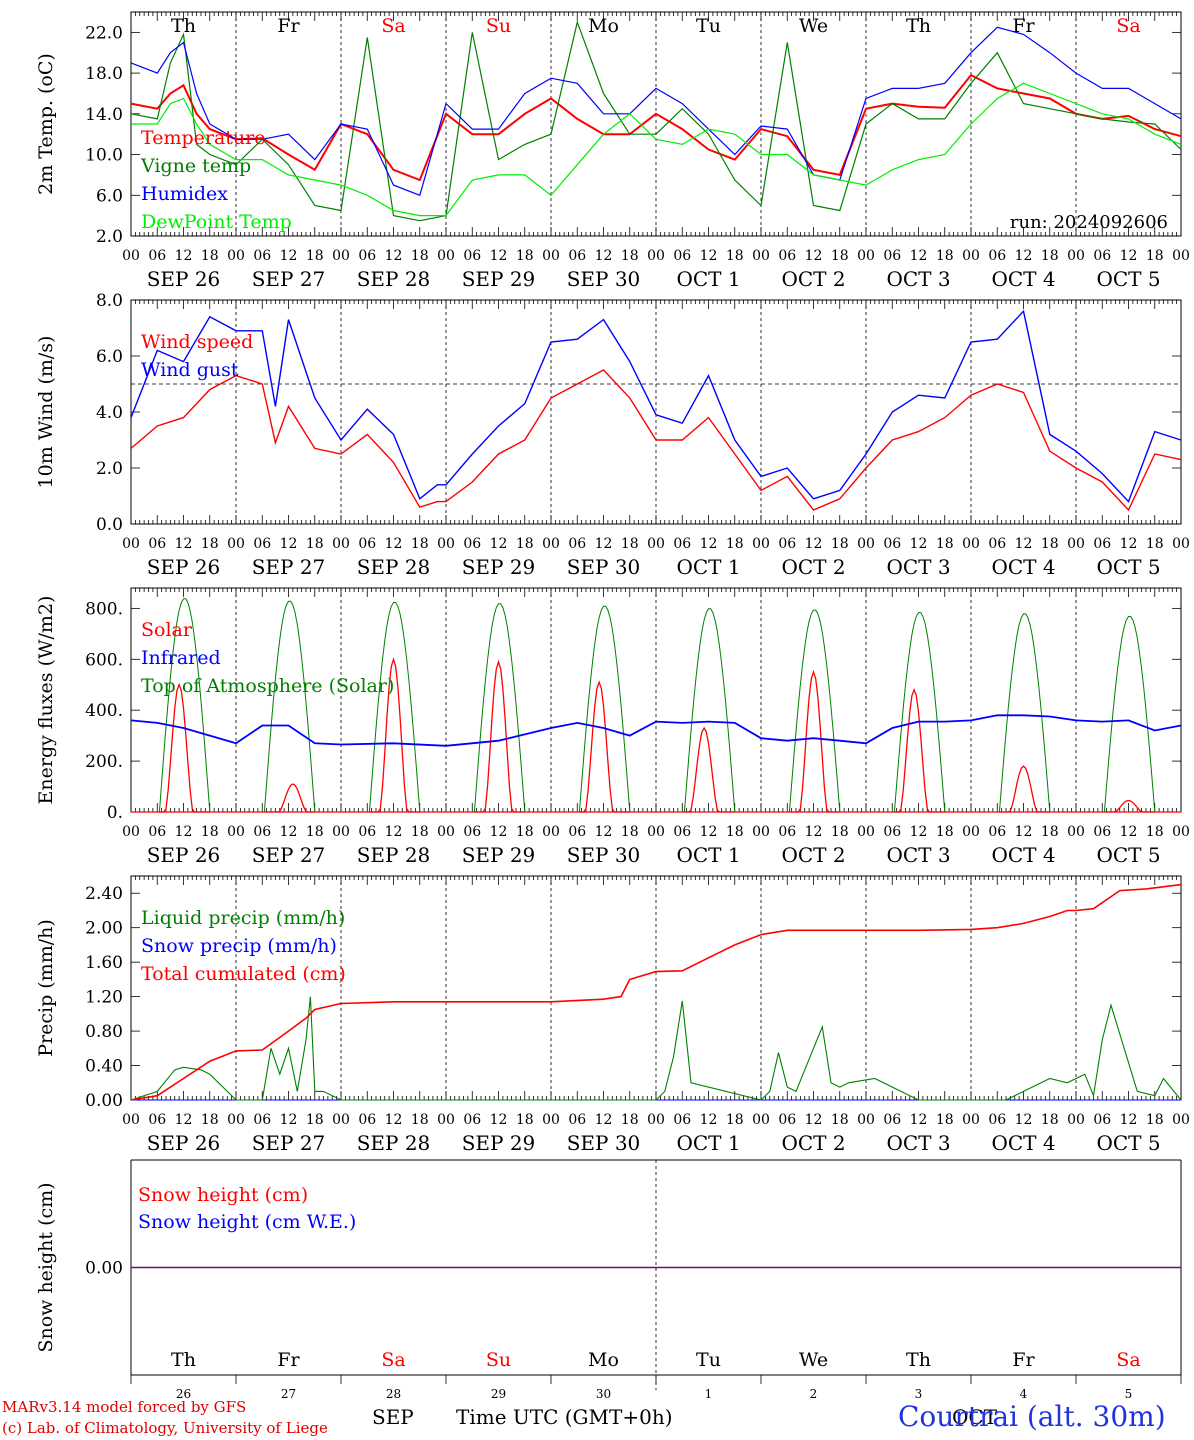 This screenshot has width=1194, height=1440. What do you see at coordinates (1128, 855) in the screenshot?
I see `flux-date-label: OCT 5` at bounding box center [1128, 855].